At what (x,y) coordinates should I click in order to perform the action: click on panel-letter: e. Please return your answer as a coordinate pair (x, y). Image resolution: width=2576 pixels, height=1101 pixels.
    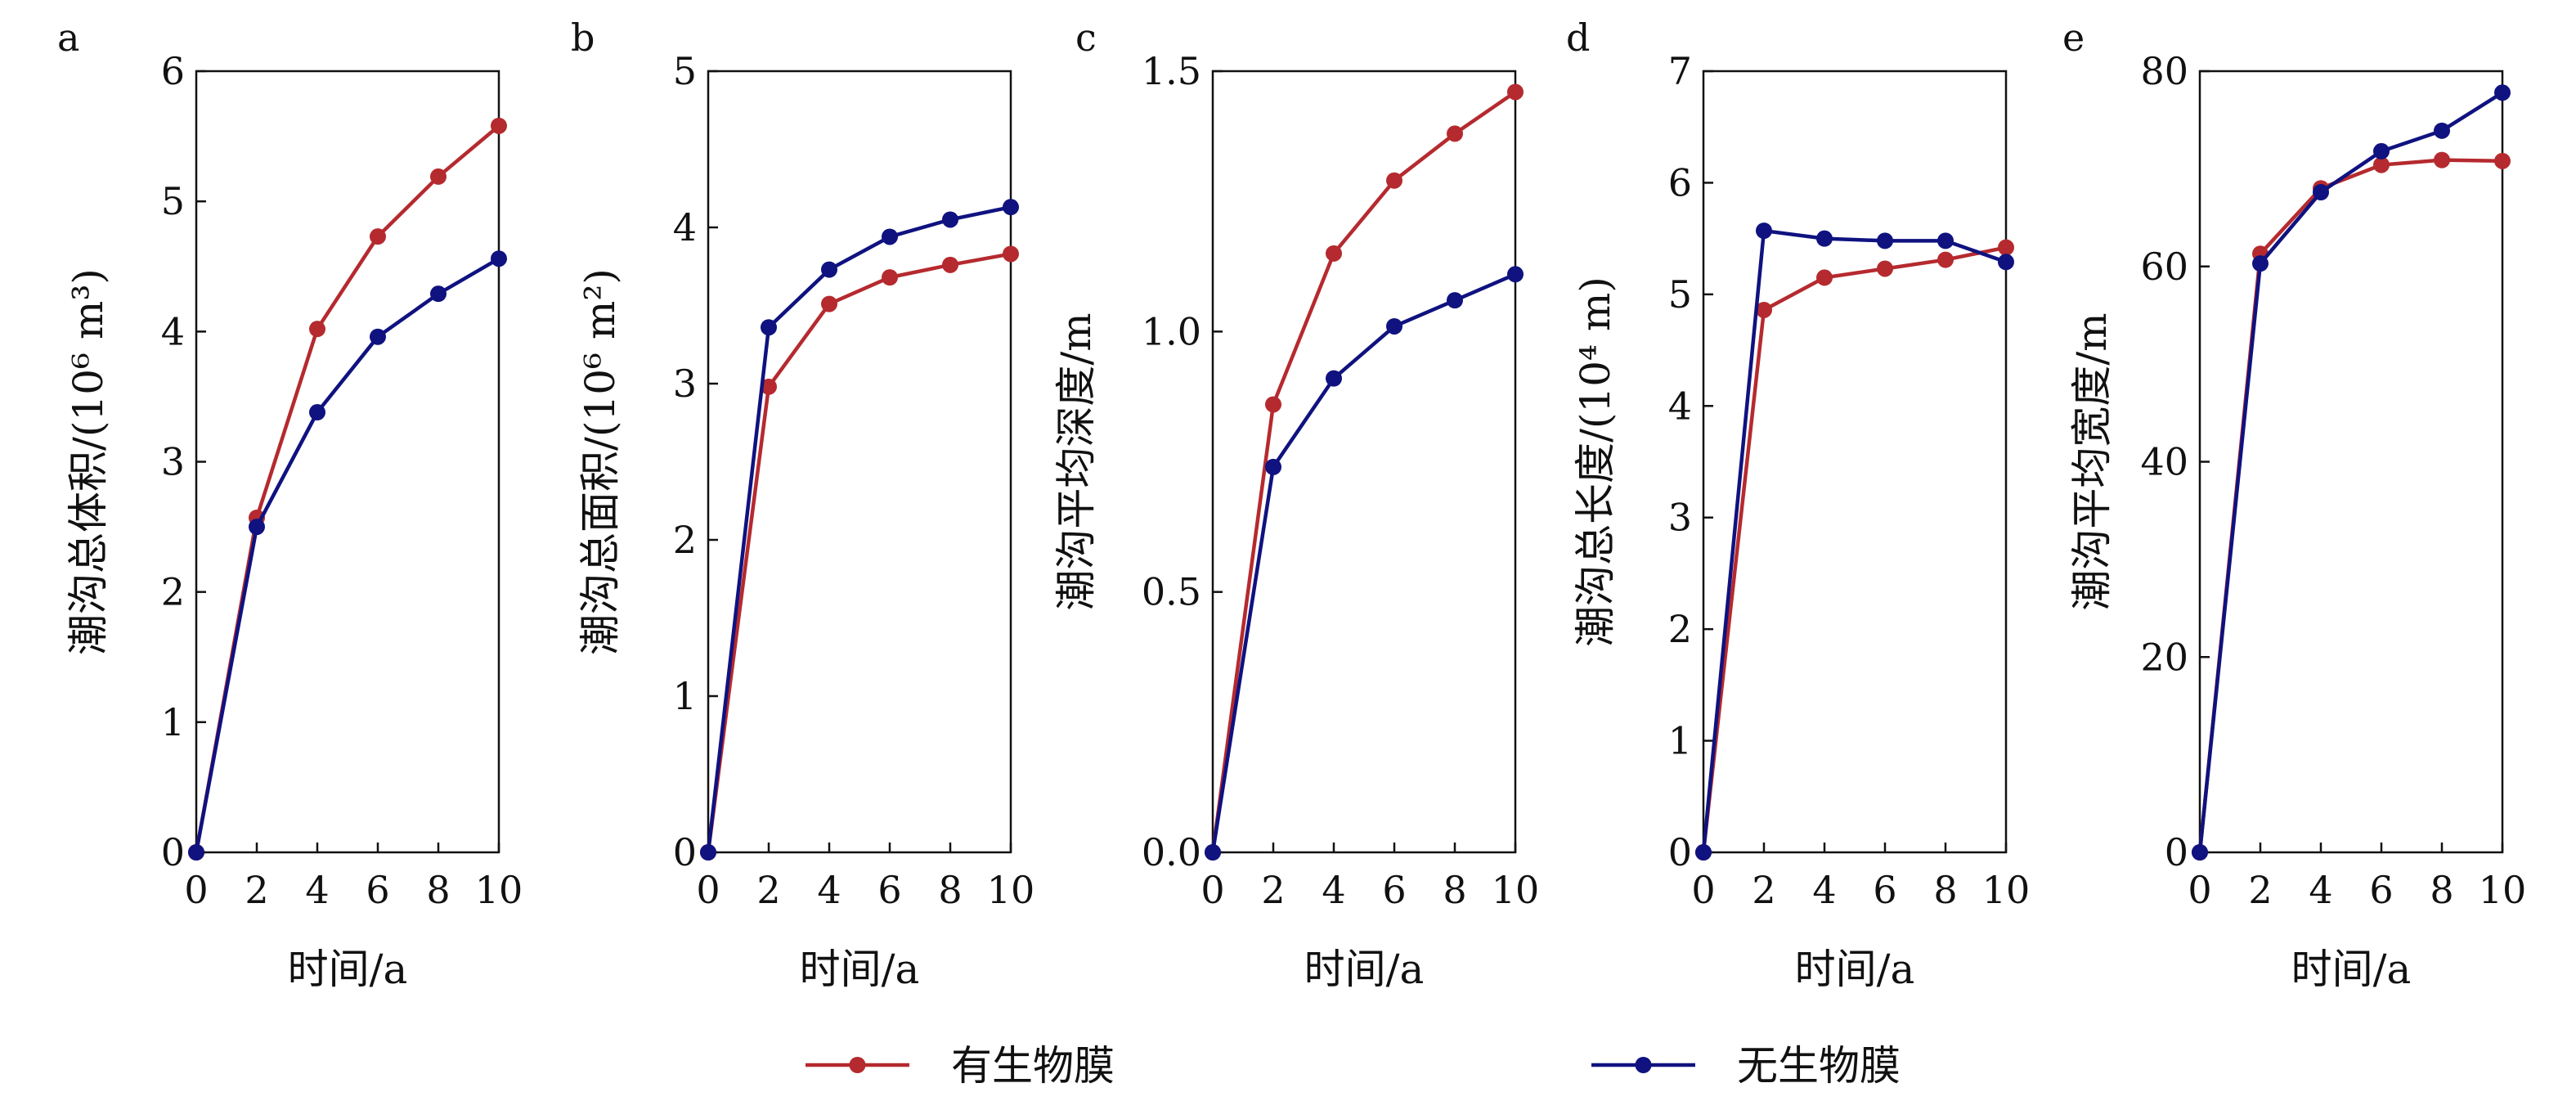
    Looking at the image, I should click on (2074, 38).